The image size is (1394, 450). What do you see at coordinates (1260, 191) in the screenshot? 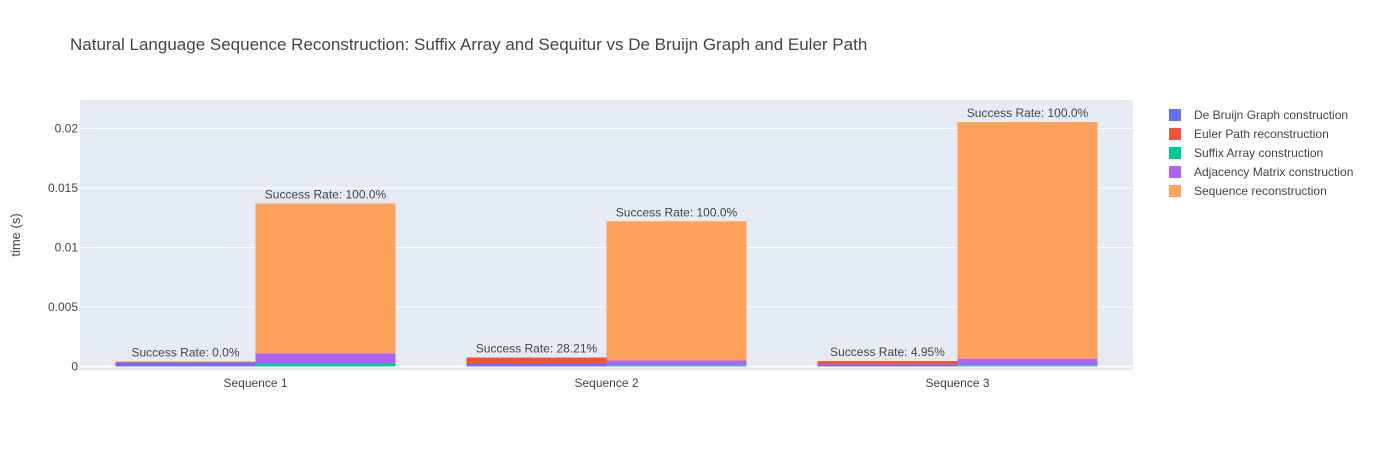
I see `legend-item-label: Sequence reconstruction` at bounding box center [1260, 191].